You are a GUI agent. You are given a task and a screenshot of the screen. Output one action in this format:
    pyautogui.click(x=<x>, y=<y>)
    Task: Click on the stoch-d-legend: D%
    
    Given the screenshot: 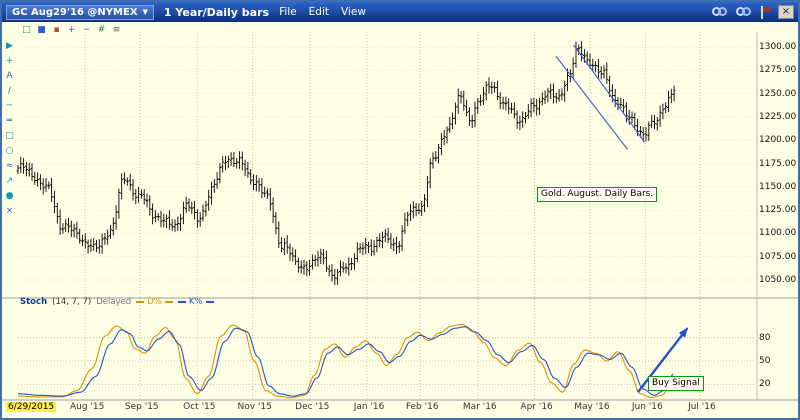 What is the action you would take?
    pyautogui.click(x=154, y=302)
    